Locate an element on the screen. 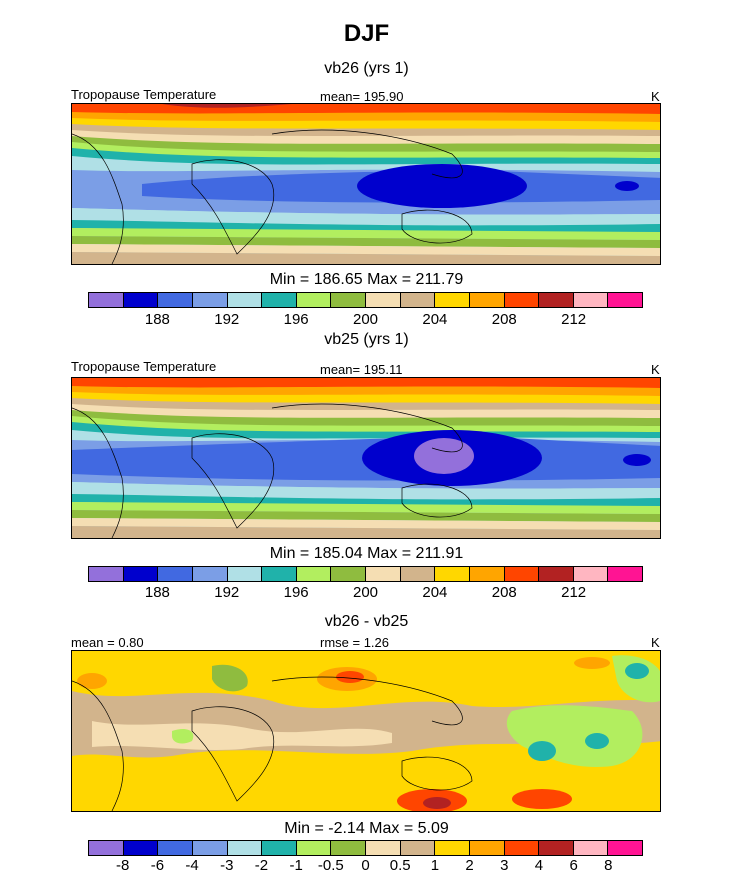 The image size is (733, 877). panel-3-minmax: Min = -2.14 Max = 5.09 is located at coordinates (366, 828).